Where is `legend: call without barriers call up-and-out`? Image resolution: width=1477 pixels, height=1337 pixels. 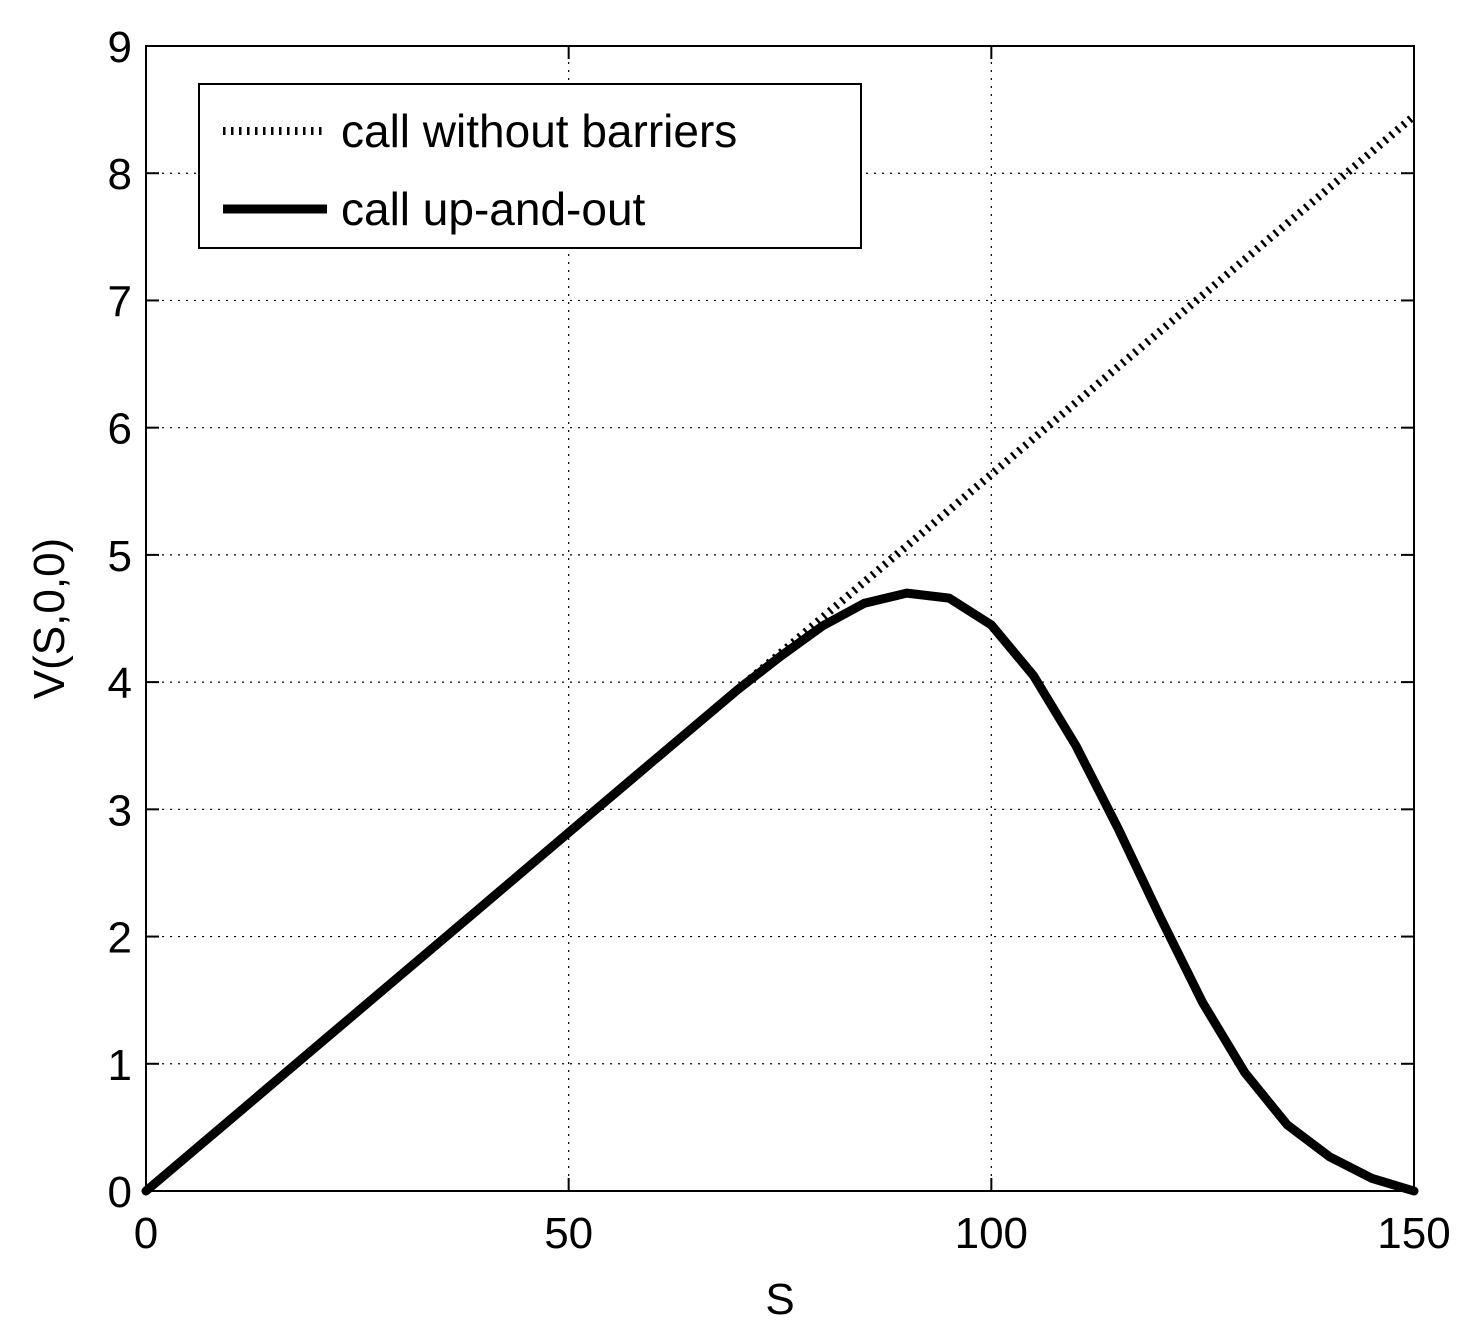
legend: call without barriers call up-and-out is located at coordinates (530, 166).